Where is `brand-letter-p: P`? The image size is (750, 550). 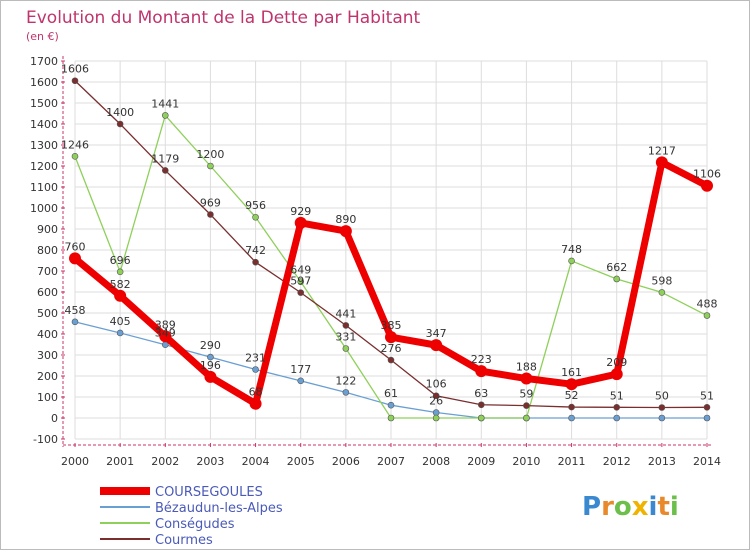
brand-letter-p: P is located at coordinates (591, 507).